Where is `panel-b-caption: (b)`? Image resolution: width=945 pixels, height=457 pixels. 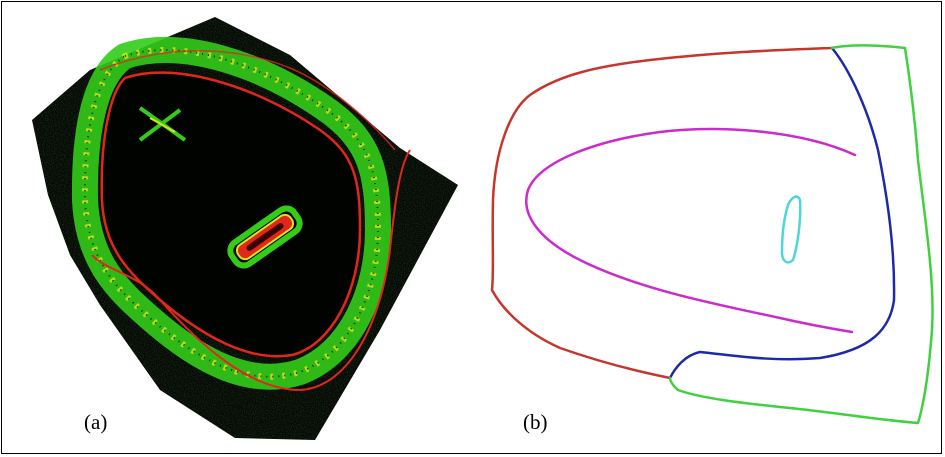
panel-b-caption: (b) is located at coordinates (535, 422).